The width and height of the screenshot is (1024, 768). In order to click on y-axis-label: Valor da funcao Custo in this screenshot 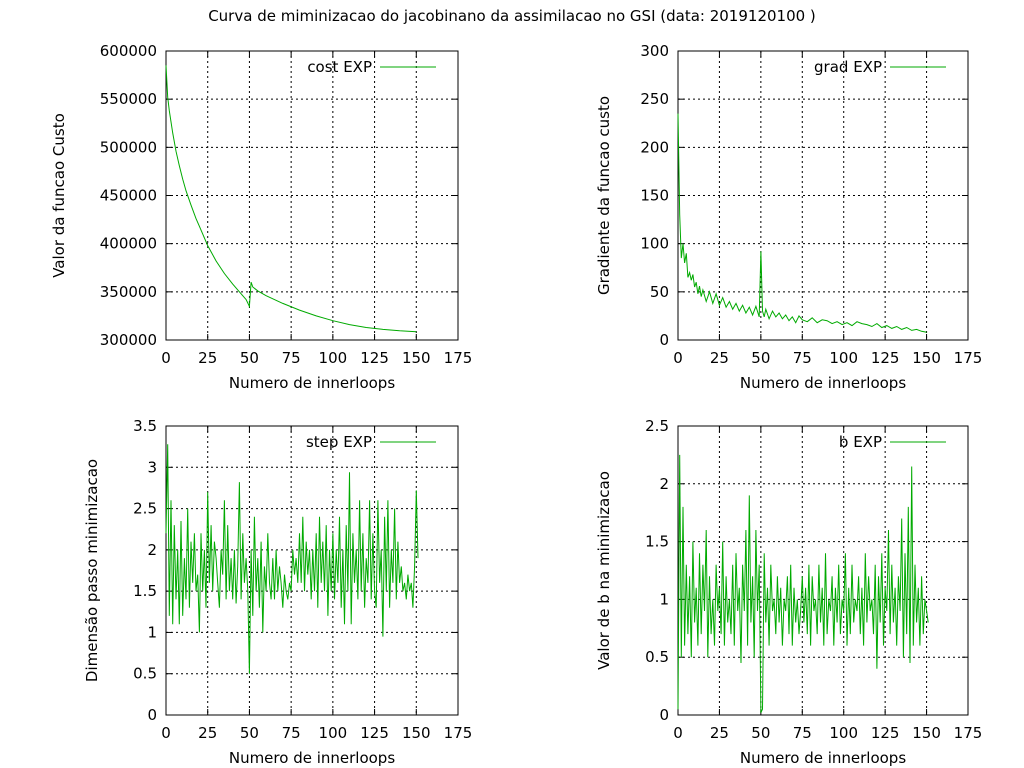, I will do `click(59, 195)`.